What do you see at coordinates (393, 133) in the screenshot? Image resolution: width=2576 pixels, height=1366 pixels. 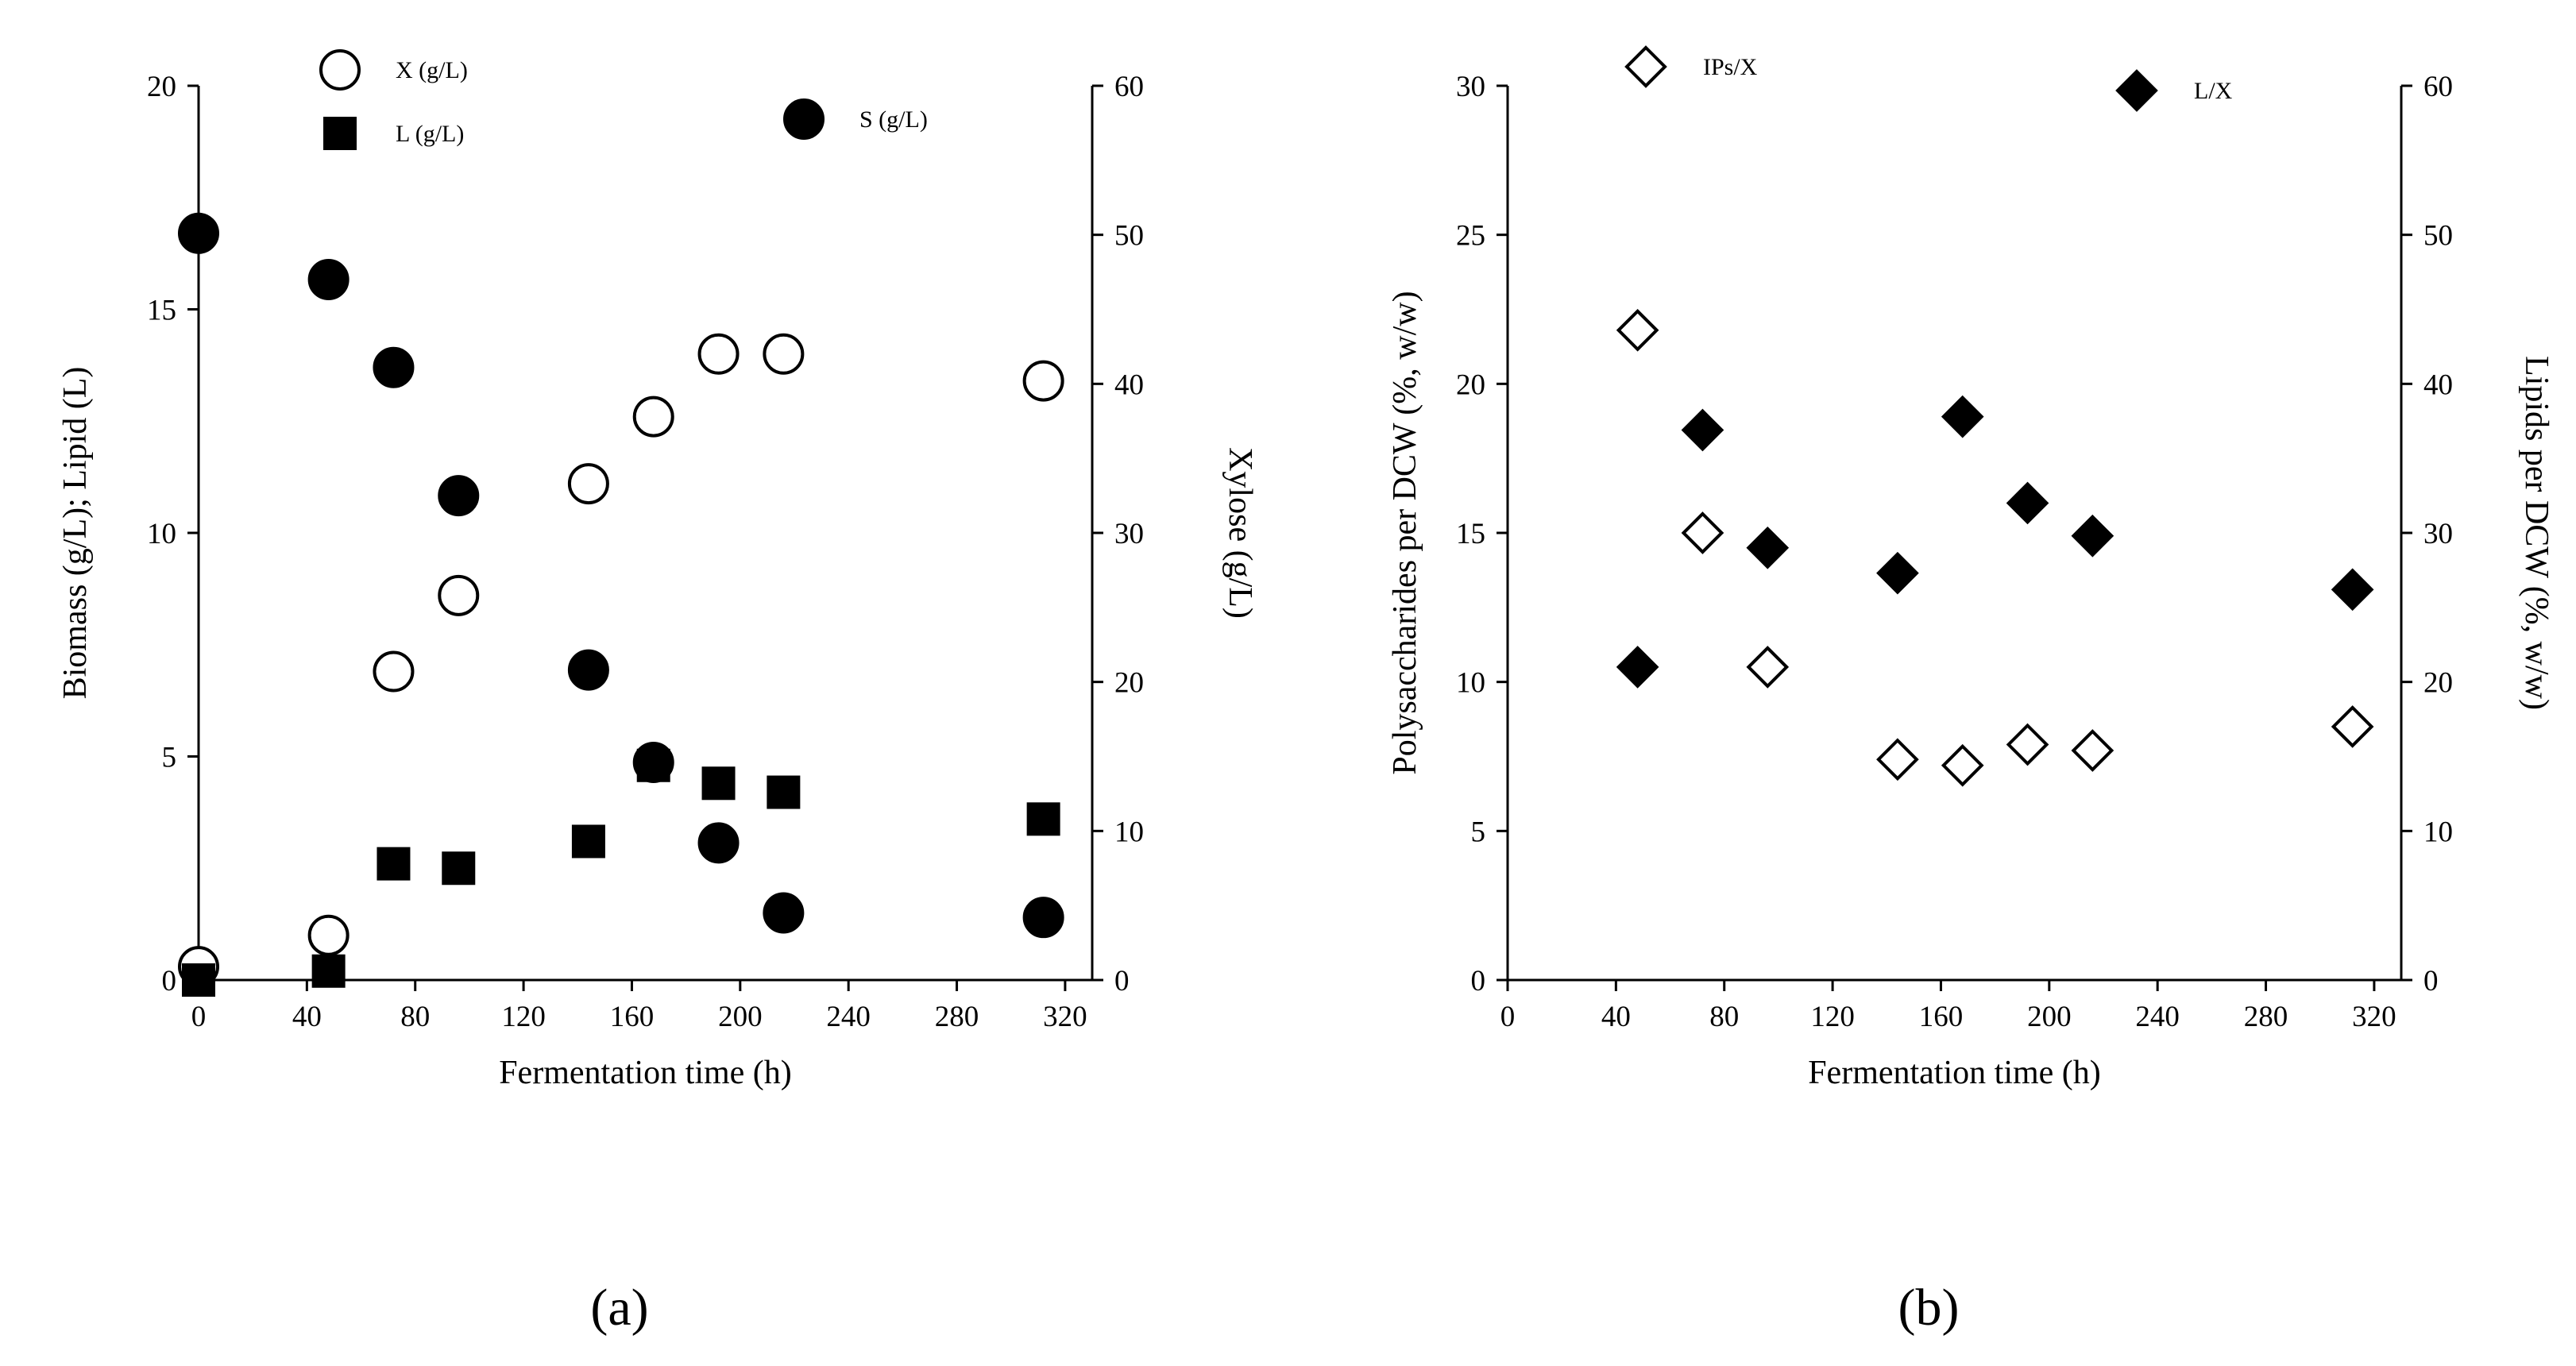 I see `legend-entry: L (g/L)` at bounding box center [393, 133].